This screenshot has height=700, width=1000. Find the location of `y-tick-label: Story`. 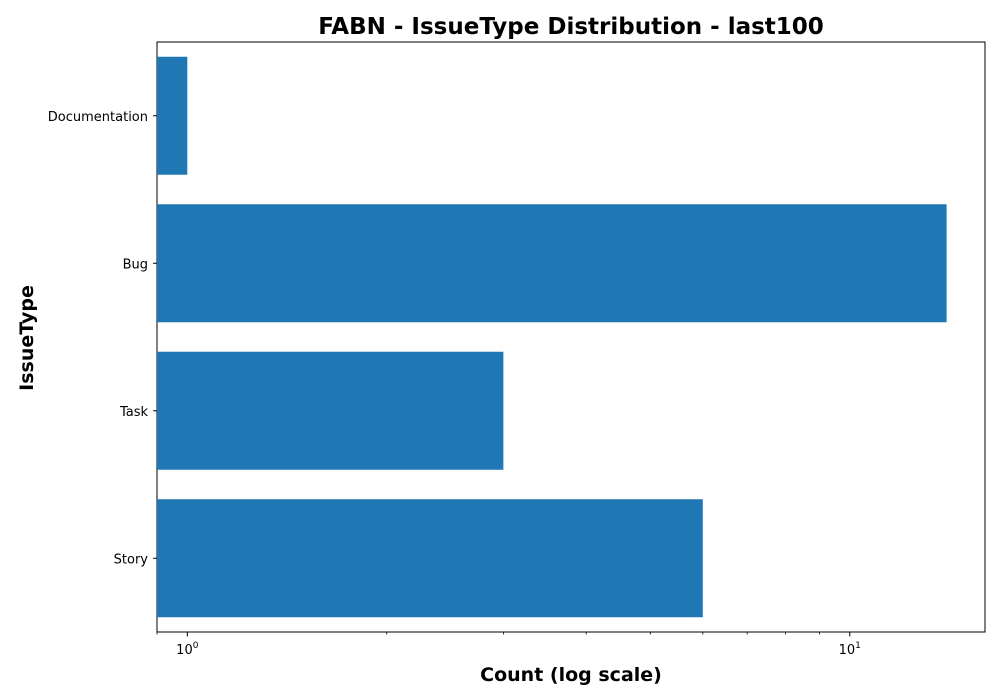

y-tick-label: Story is located at coordinates (131, 559).